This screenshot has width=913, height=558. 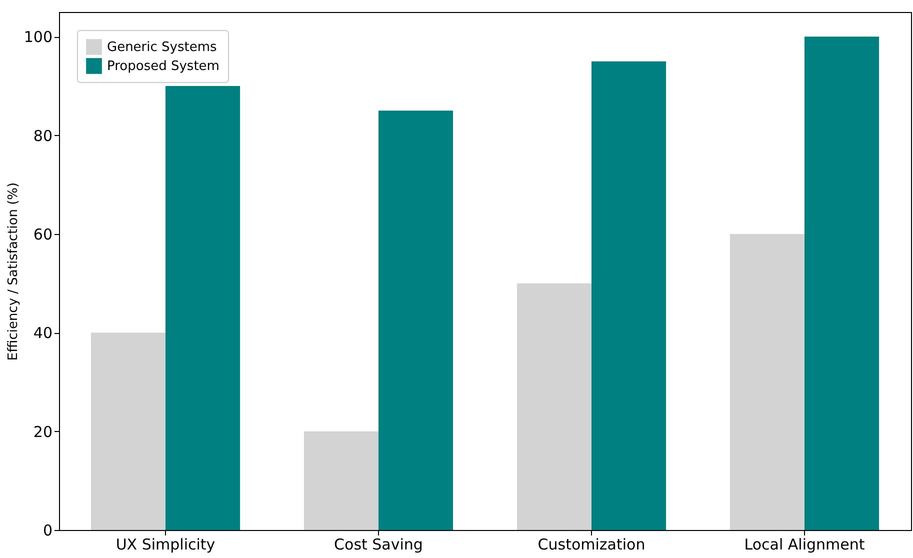 I want to click on y-tick-label: 20, so click(x=42, y=431).